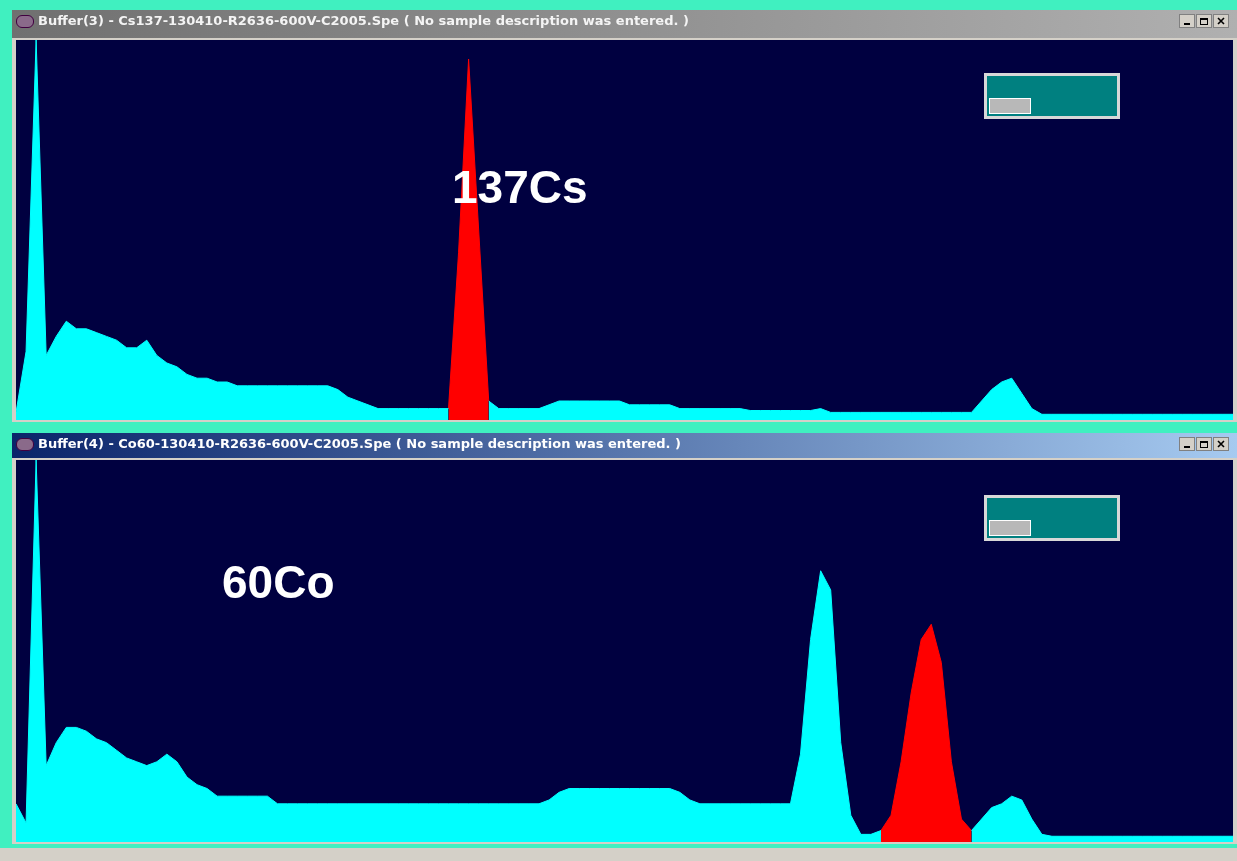 This screenshot has width=1237, height=861. I want to click on chart-title: Buffer(3) - Cs137-130410-R2636-600V-C2005.Spe ( No sample description was entered. ), so click(363, 20).